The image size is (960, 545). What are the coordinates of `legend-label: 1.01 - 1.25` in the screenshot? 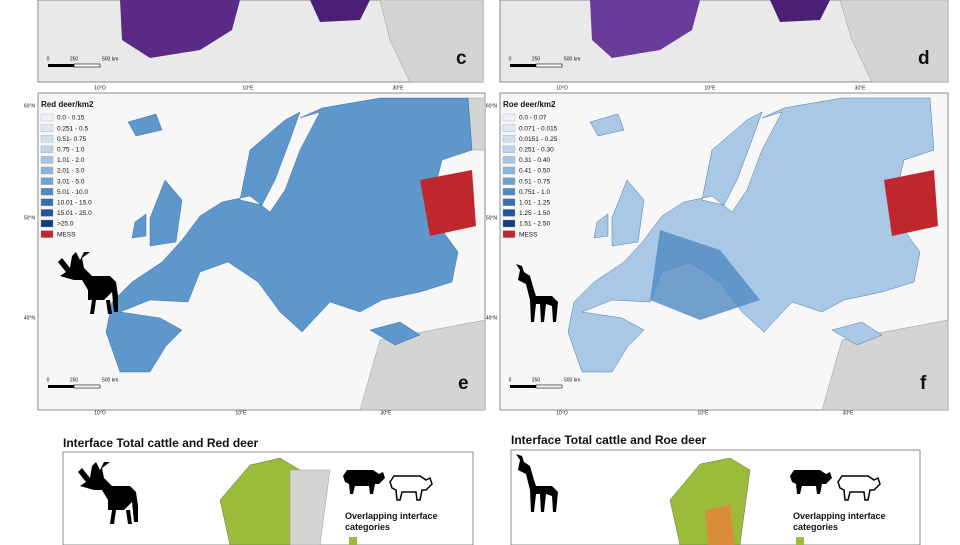 It's located at (534, 203).